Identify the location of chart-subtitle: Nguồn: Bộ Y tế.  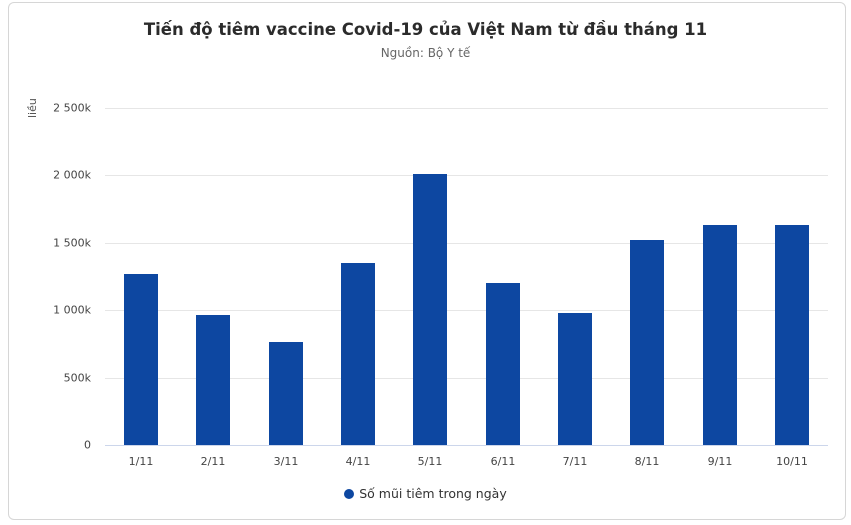
(425, 53).